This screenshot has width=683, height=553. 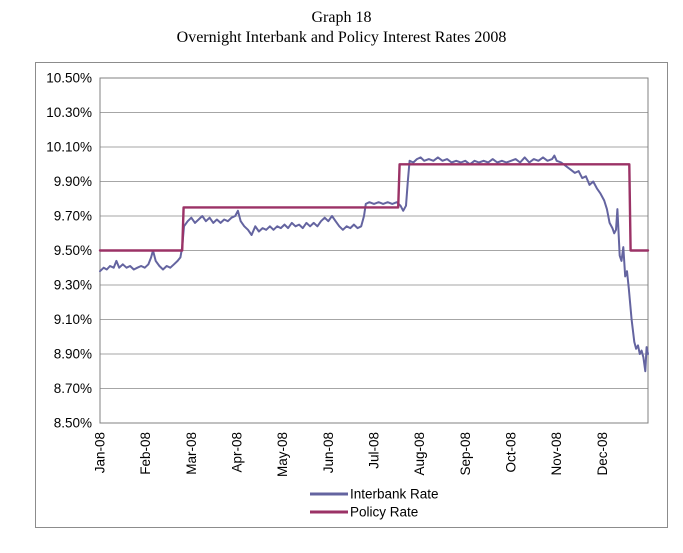 I want to click on x-tick-label: Jan-08, so click(x=100, y=452).